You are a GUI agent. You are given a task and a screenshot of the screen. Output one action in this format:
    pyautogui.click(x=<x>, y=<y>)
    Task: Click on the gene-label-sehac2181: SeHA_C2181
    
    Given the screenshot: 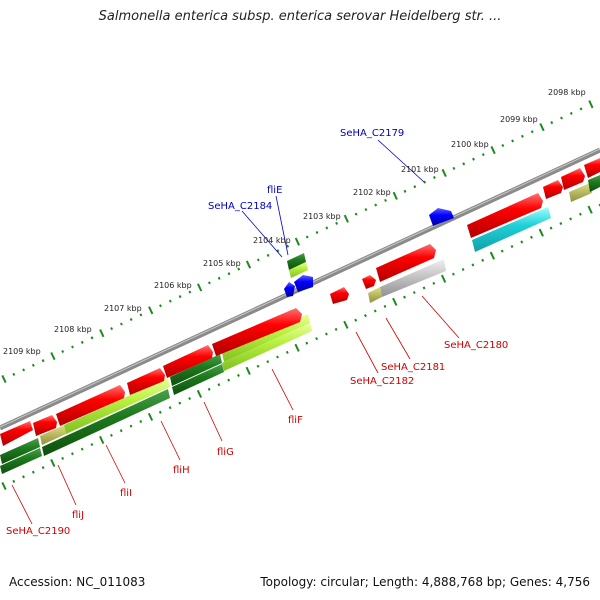 What is the action you would take?
    pyautogui.click(x=413, y=367)
    